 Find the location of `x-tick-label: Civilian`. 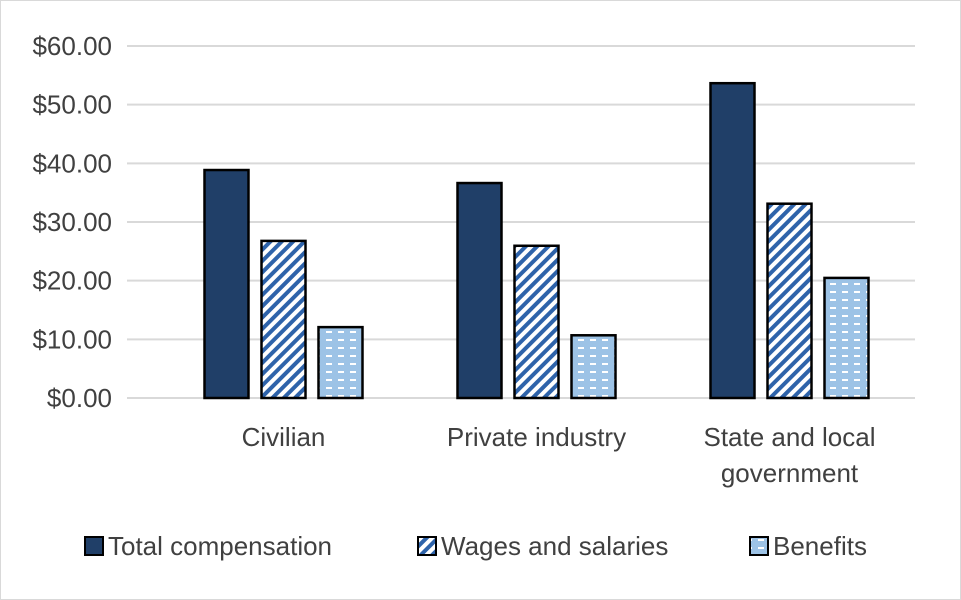

x-tick-label: Civilian is located at coordinates (284, 437).